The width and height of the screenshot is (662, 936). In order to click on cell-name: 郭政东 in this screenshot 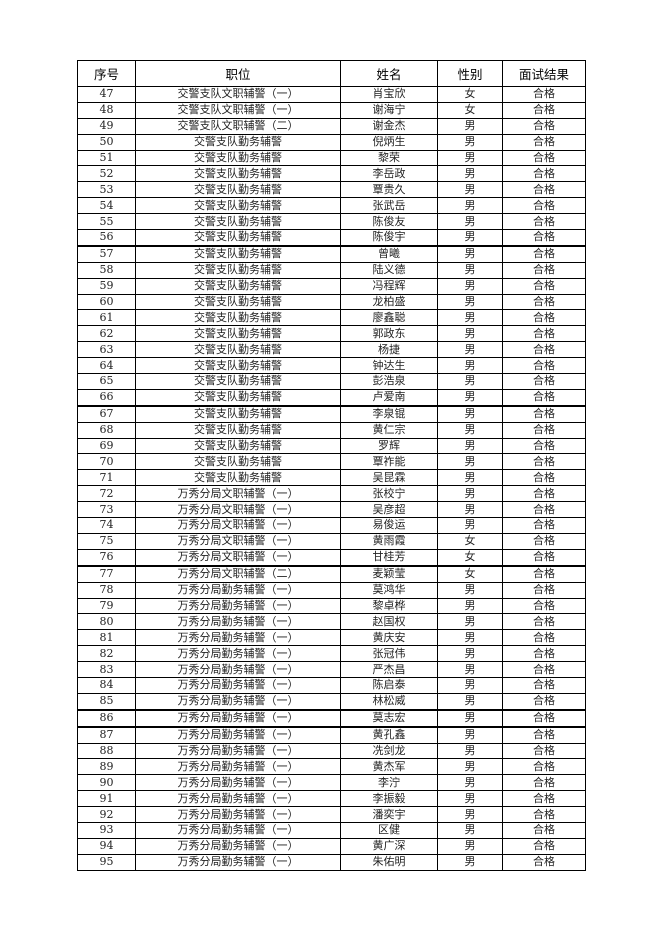, I will do `click(389, 334)`.